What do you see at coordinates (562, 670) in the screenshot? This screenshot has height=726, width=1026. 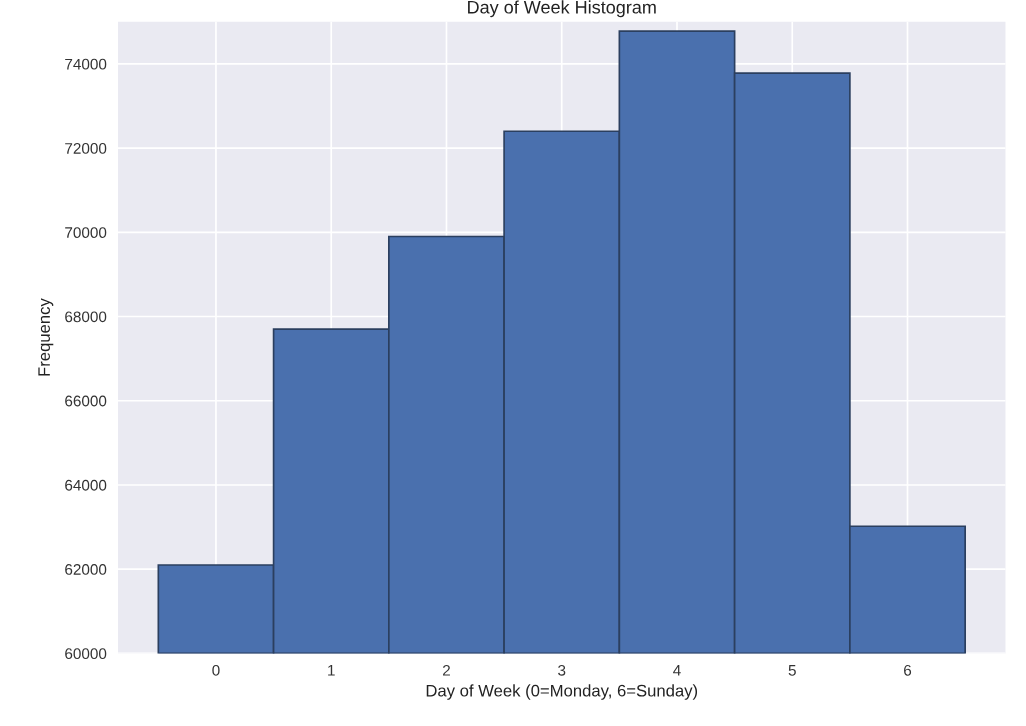 I see `x-tick-label: 3` at bounding box center [562, 670].